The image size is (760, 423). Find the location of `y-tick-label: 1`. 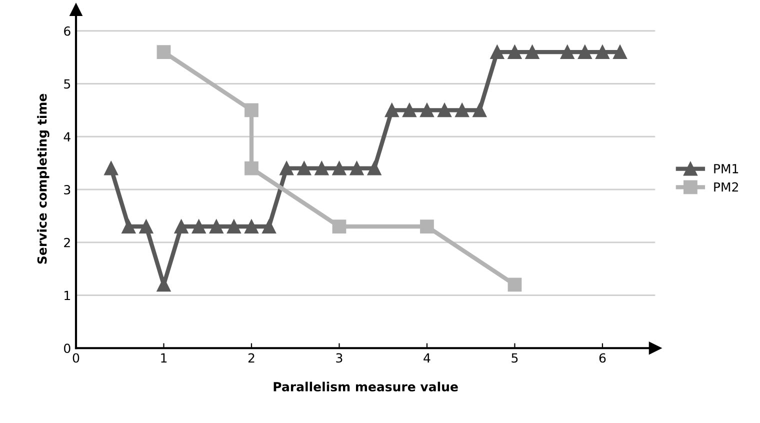

y-tick-label: 1 is located at coordinates (67, 295).